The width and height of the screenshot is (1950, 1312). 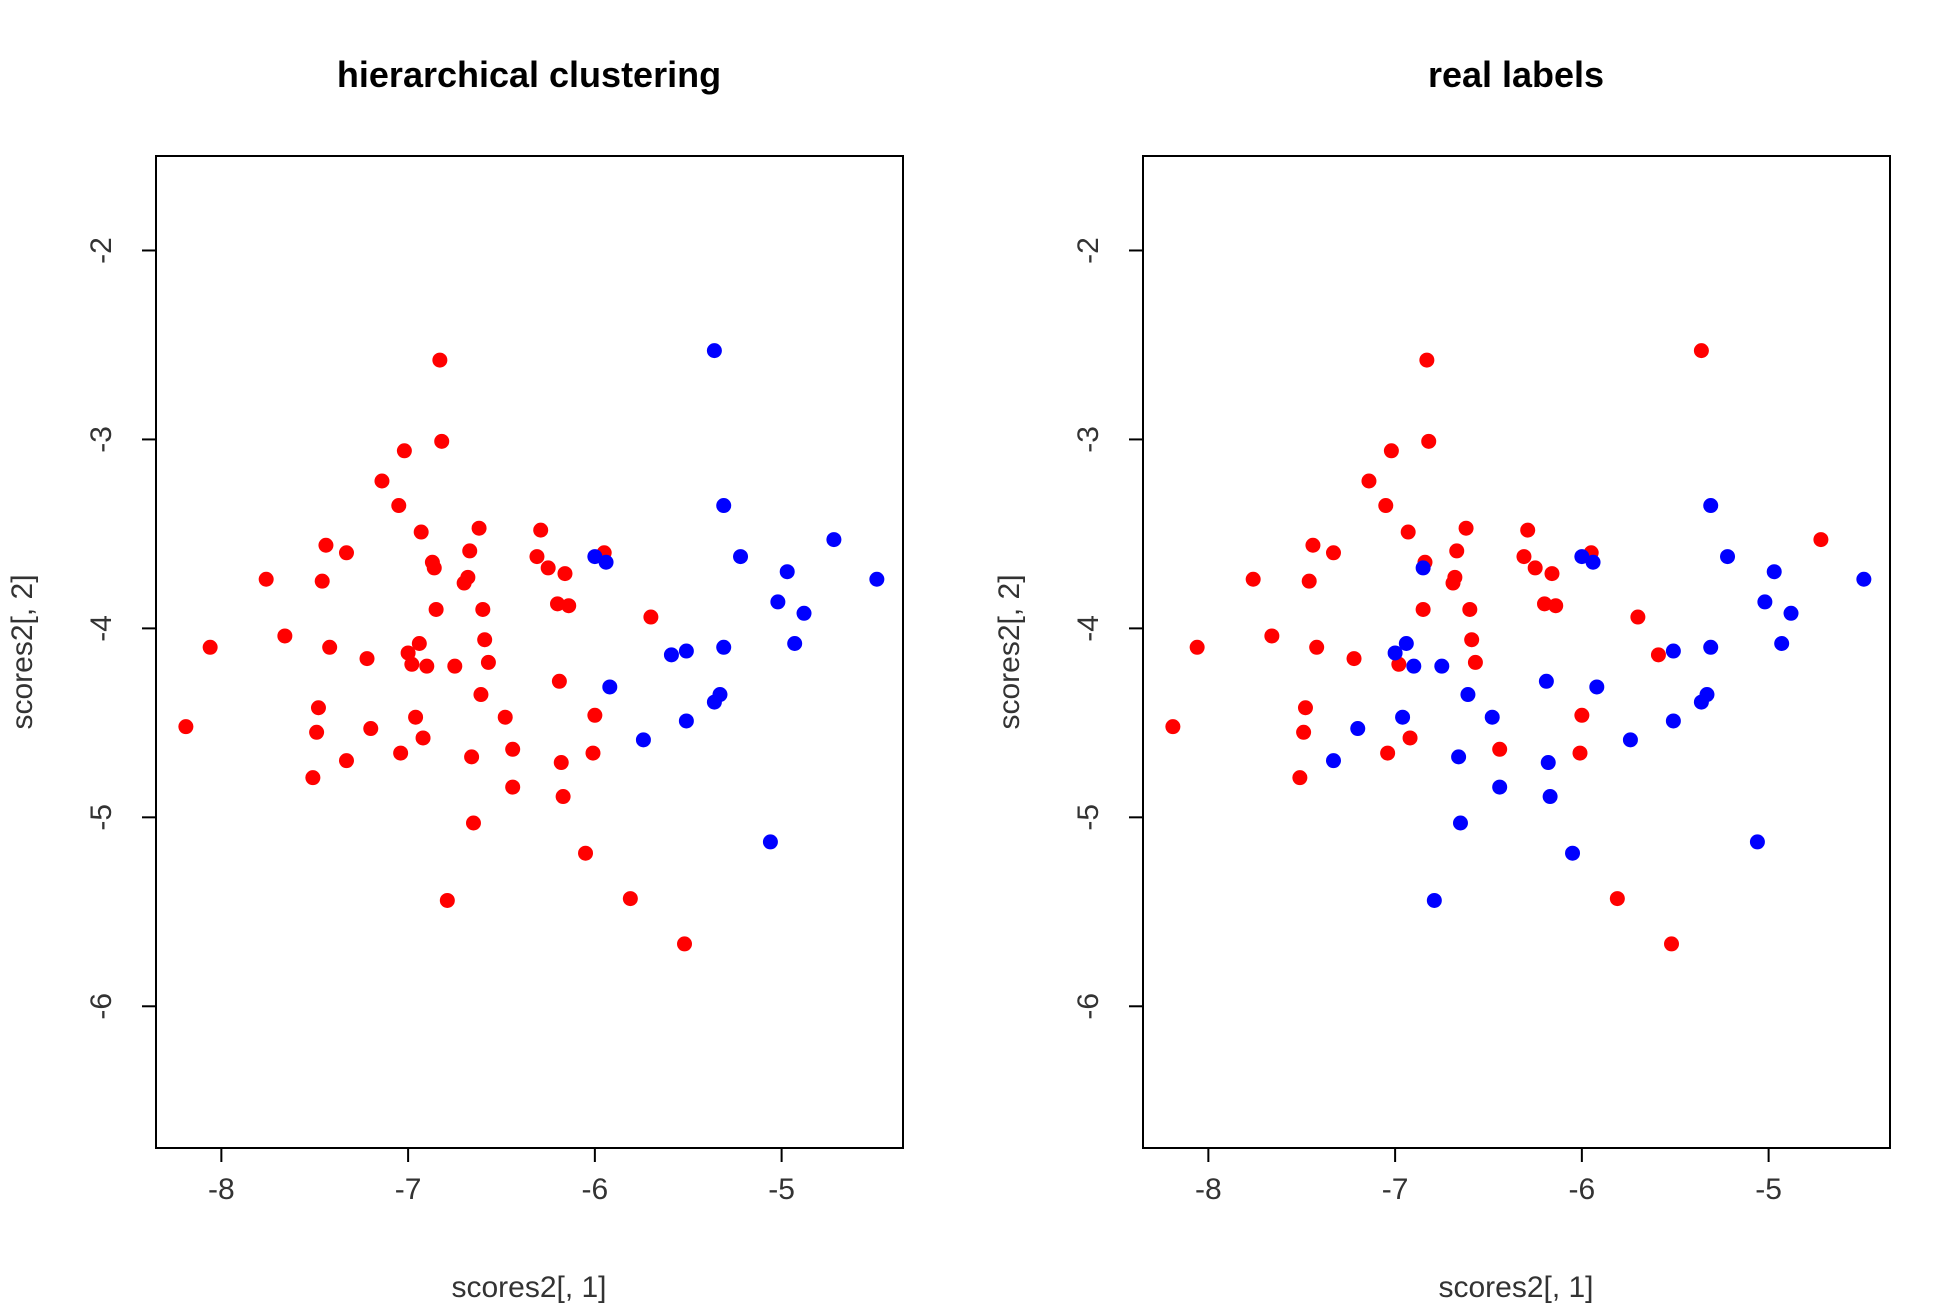 I want to click on y-tick-label: -3, so click(x=1088, y=439).